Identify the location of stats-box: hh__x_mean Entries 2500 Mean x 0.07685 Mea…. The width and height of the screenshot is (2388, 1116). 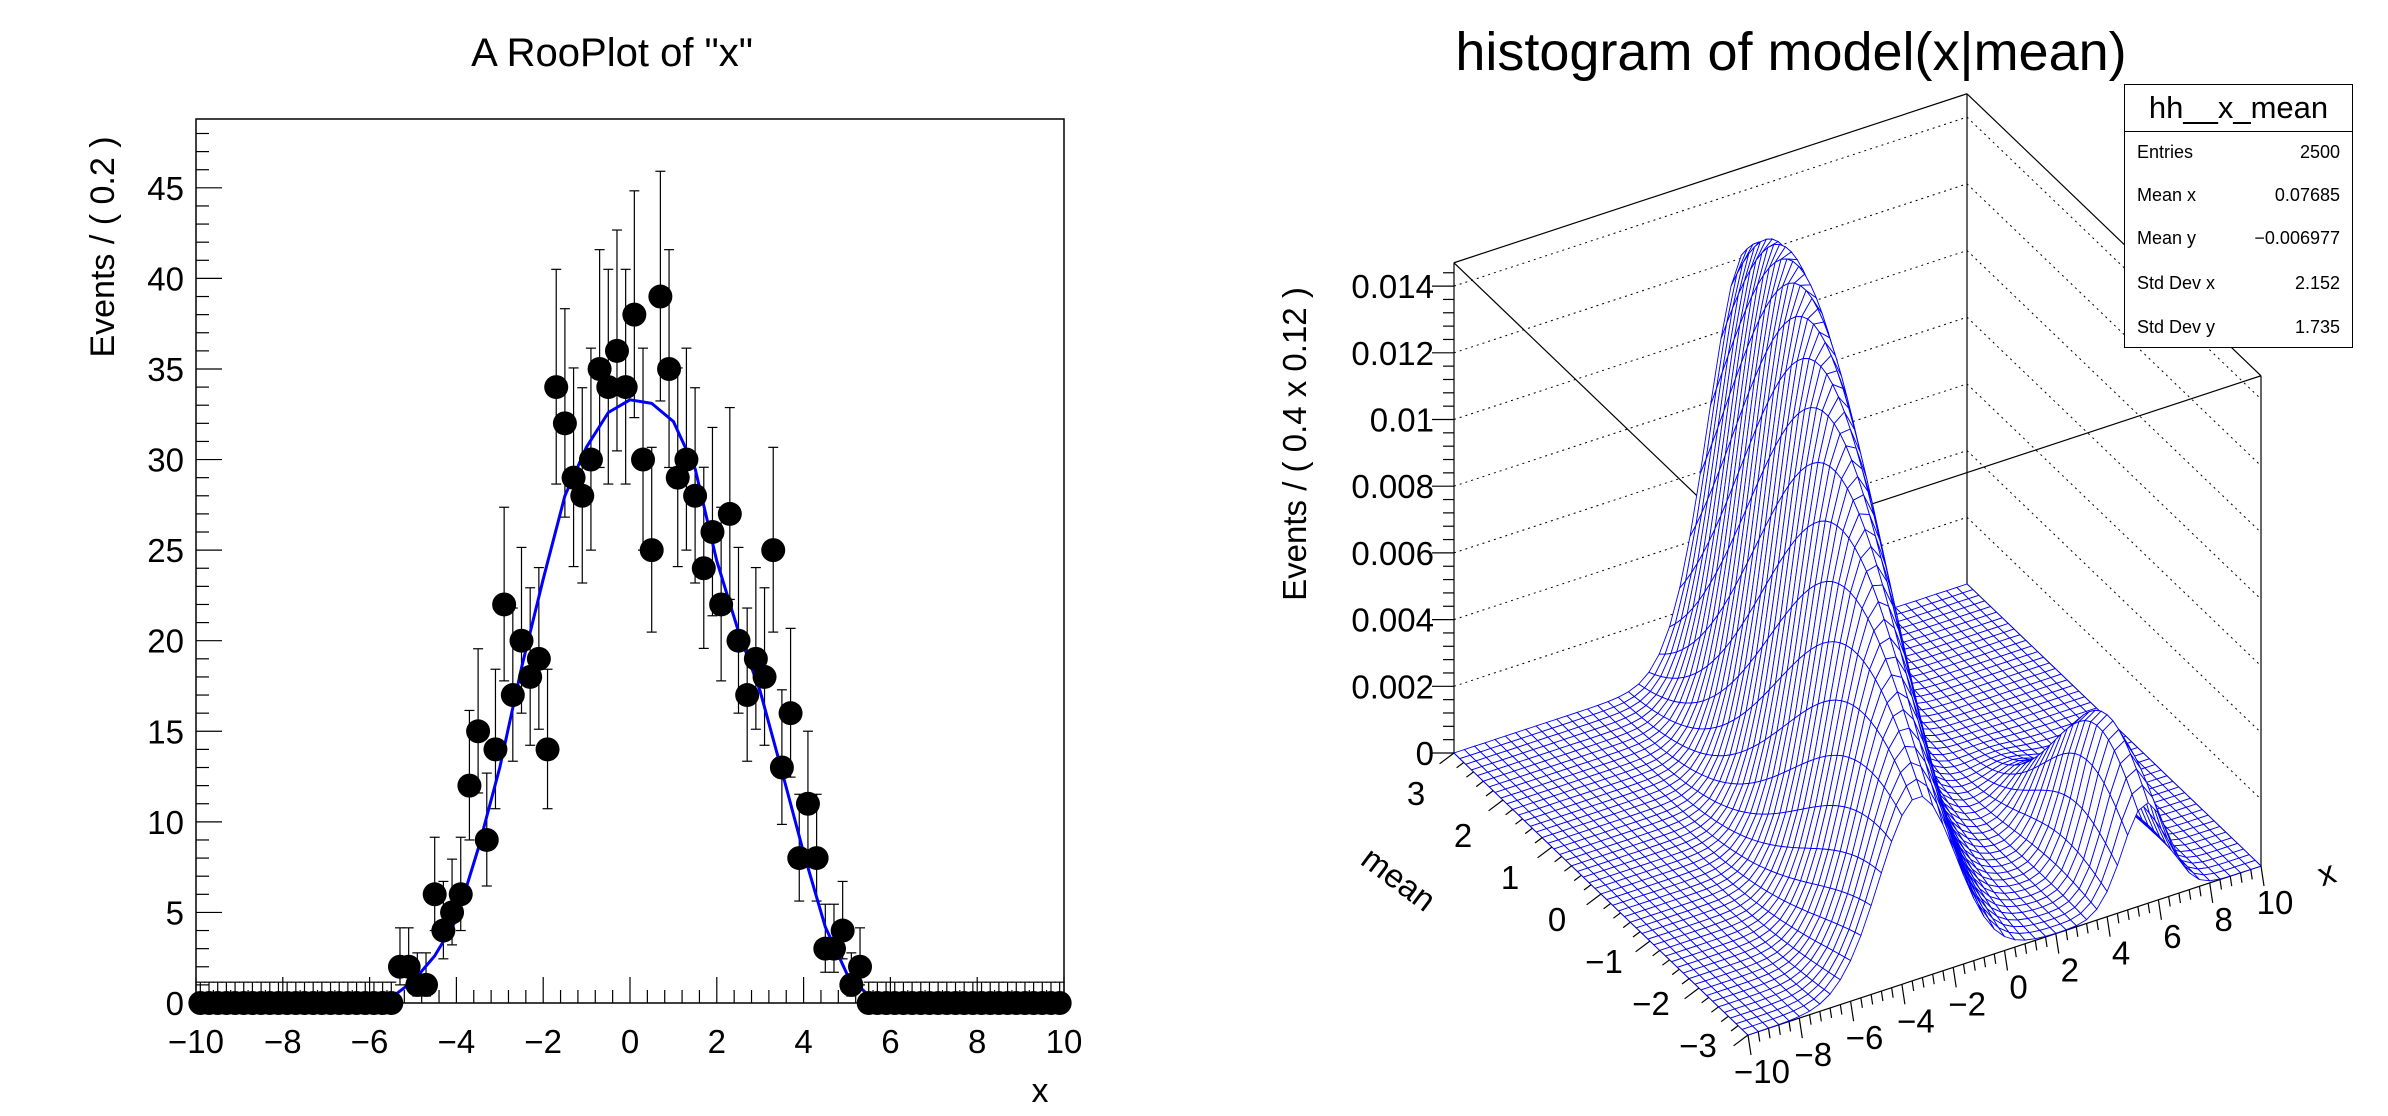
(2238, 216).